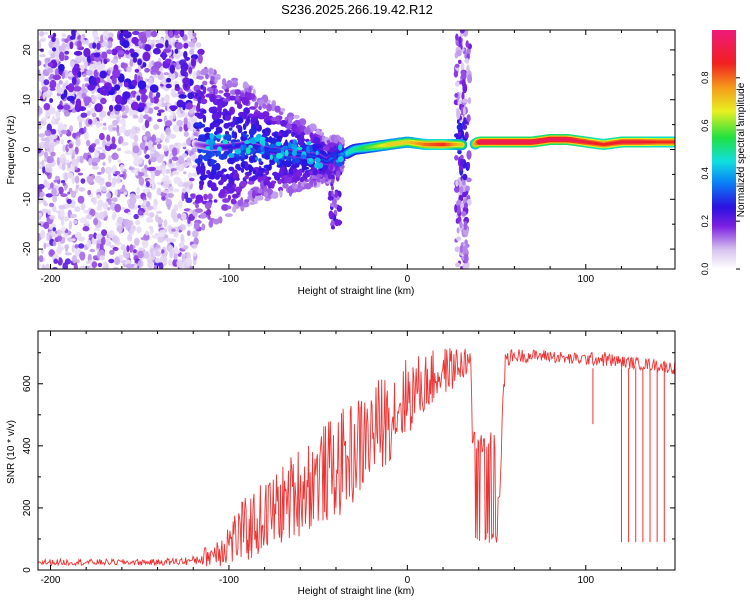  I want to click on snr-x-label: Height of straight line (km), so click(356, 591).